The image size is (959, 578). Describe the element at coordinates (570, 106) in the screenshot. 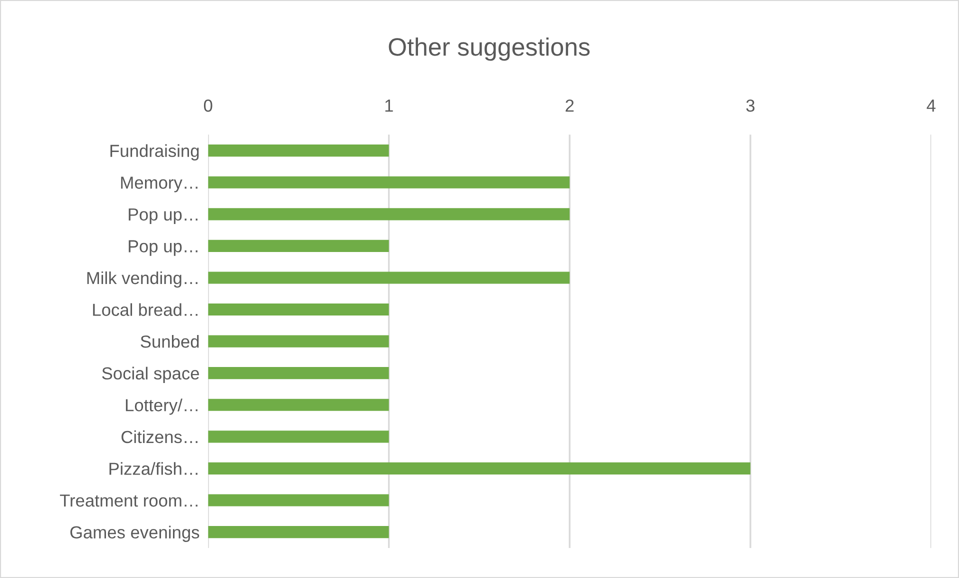

I see `x-tick-label: 2` at that location.